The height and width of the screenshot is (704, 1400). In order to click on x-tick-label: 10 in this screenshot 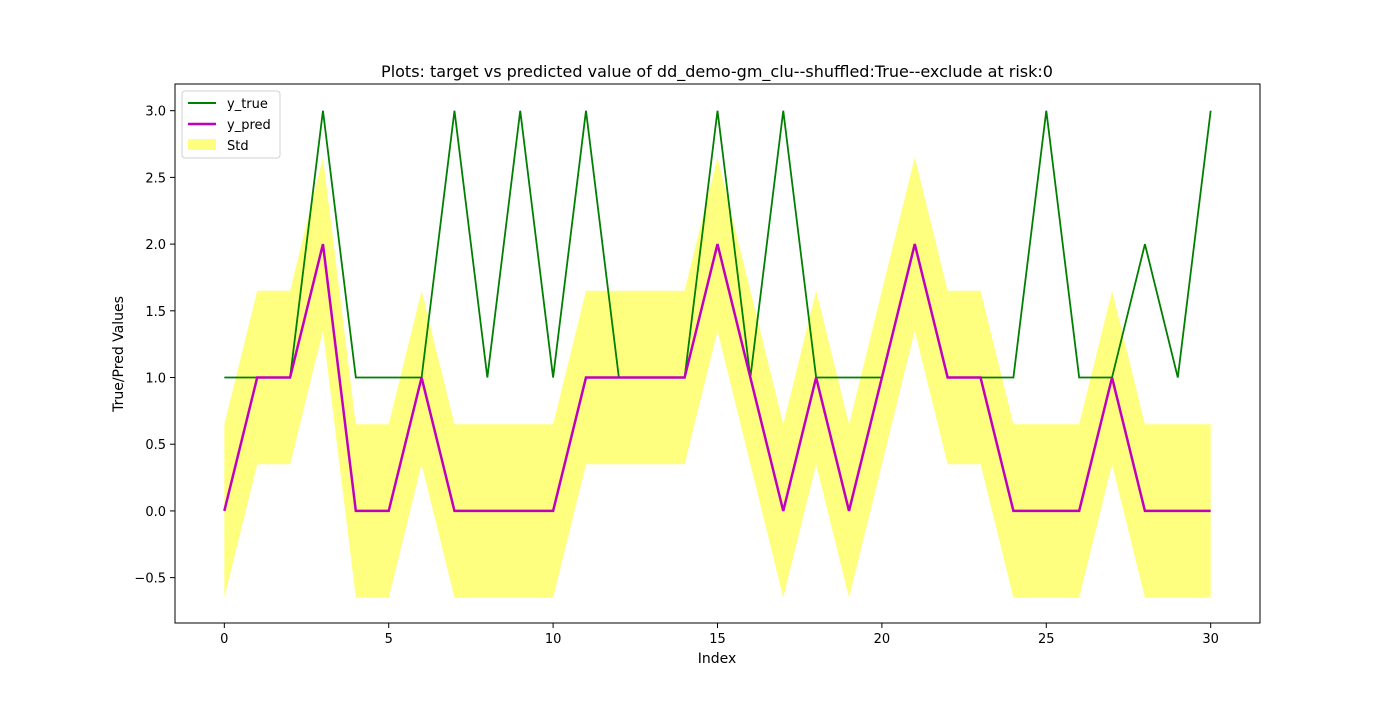, I will do `click(553, 639)`.